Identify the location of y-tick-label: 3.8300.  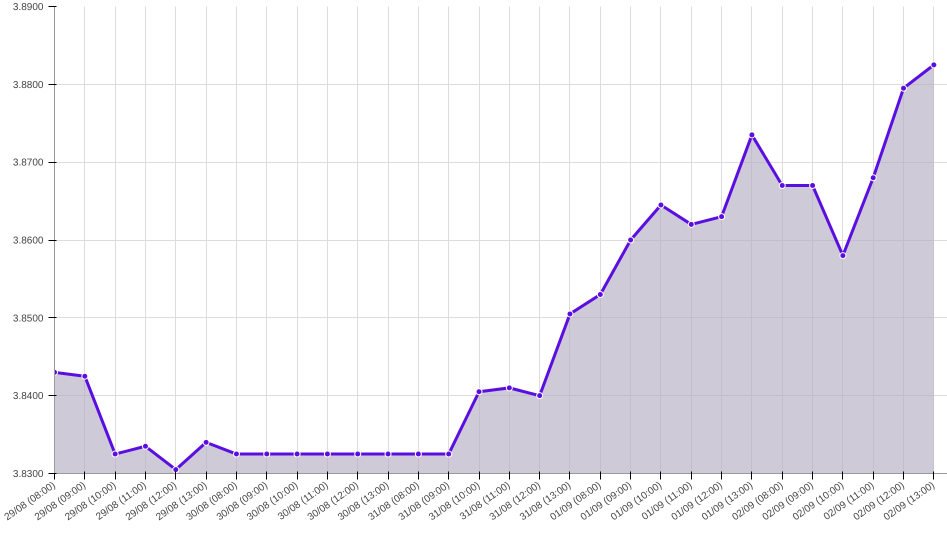
(28, 474).